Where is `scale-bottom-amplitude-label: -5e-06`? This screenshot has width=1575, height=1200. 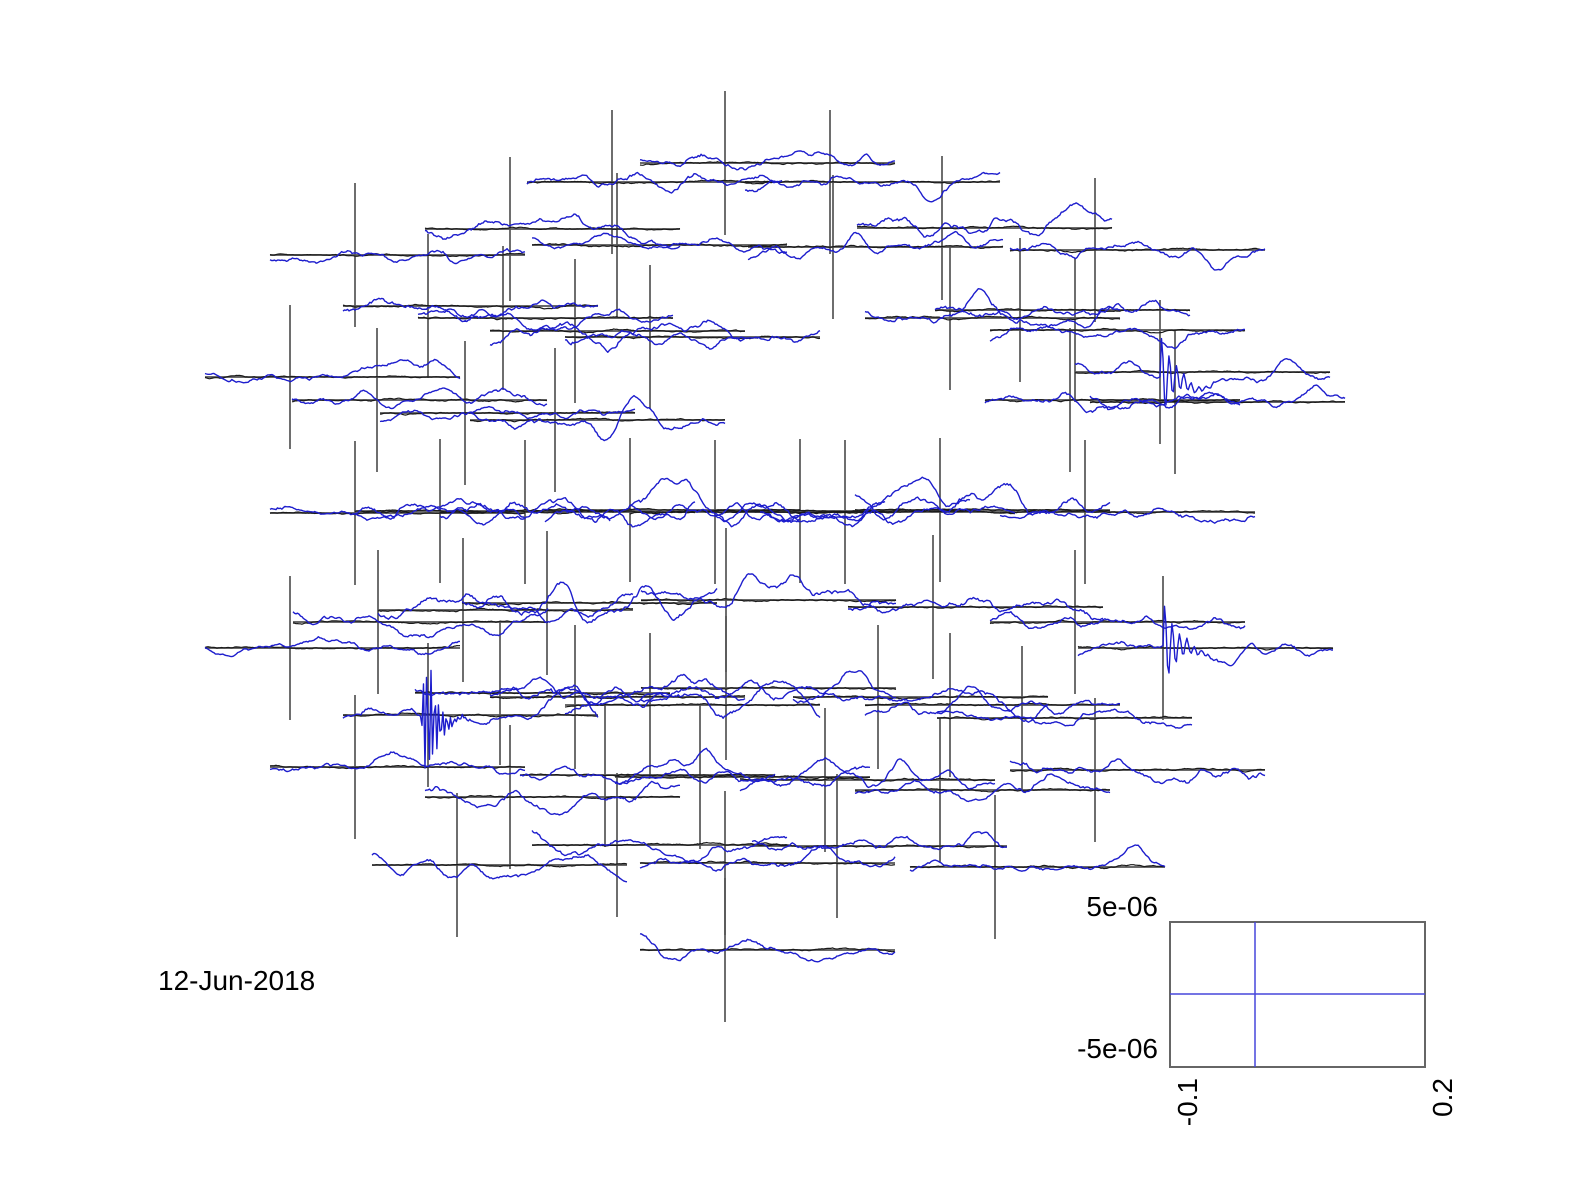
scale-bottom-amplitude-label: -5e-06 is located at coordinates (1117, 1048).